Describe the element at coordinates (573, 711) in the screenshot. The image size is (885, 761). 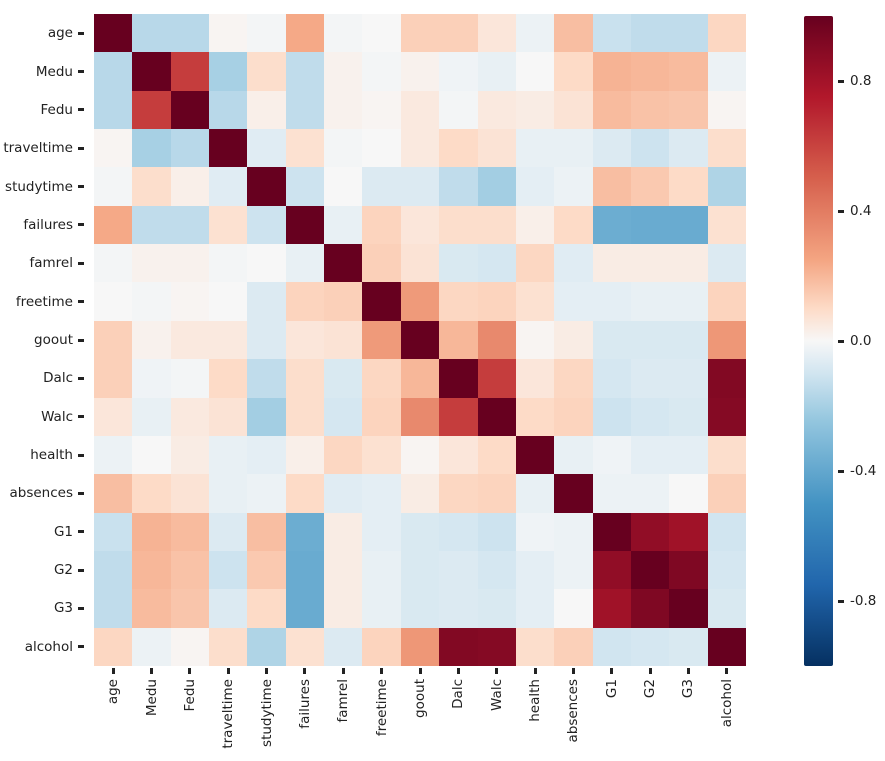
I see `x-tick-text: absences` at that location.